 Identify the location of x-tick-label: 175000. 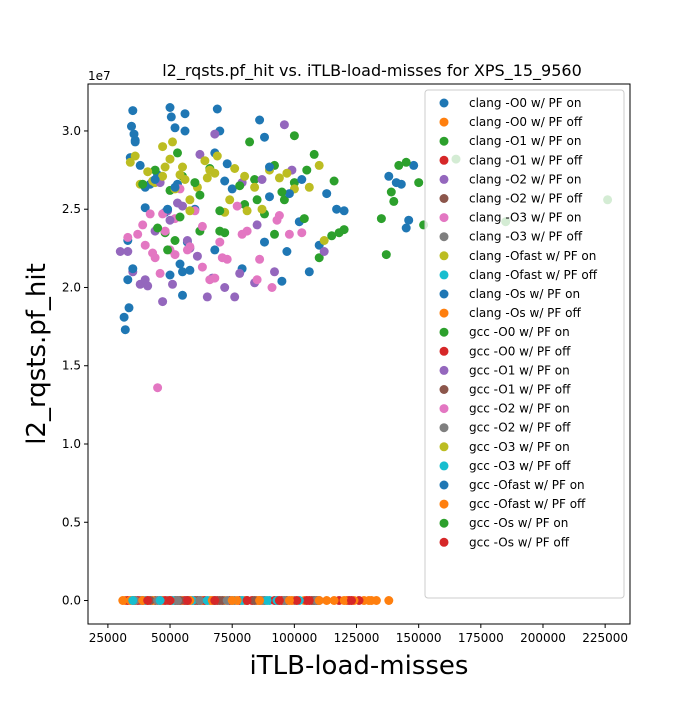
(481, 638).